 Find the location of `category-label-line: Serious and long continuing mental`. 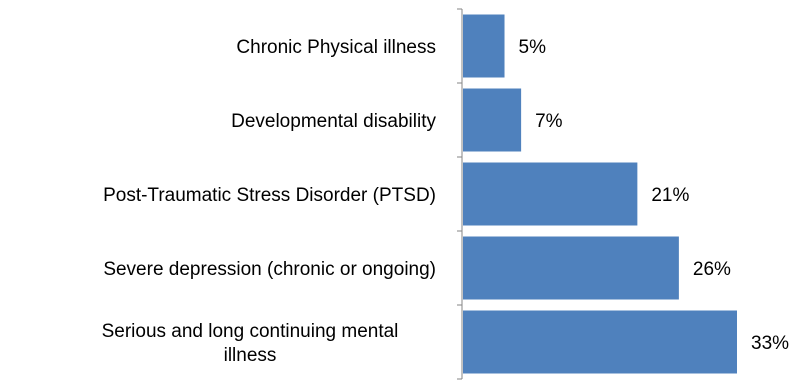

category-label-line: Serious and long continuing mental is located at coordinates (250, 331).